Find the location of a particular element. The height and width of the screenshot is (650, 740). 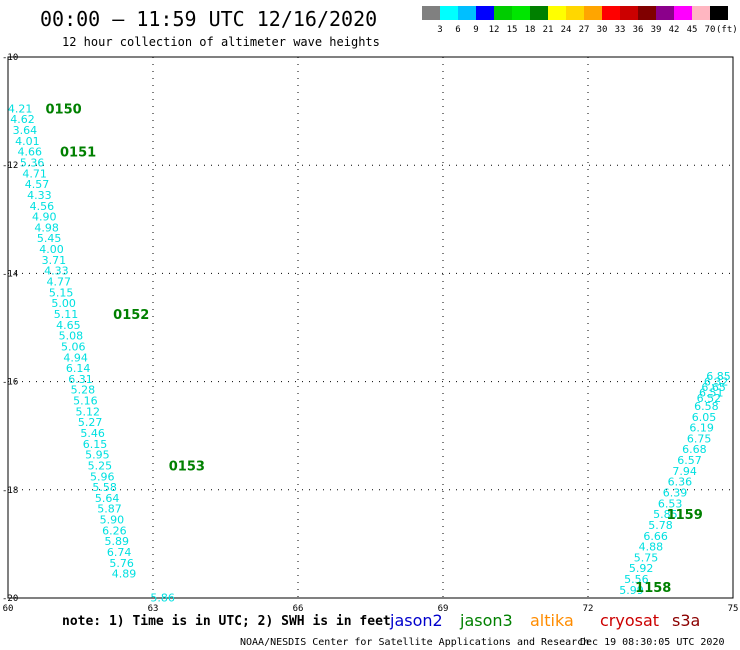

colorbar-tick-label: 27 is located at coordinates (584, 30).